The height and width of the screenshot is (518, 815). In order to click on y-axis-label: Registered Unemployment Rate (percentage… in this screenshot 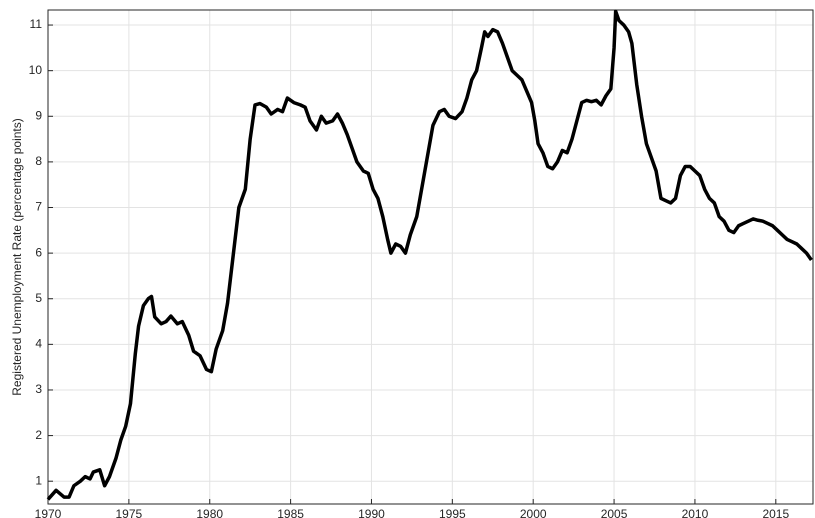, I will do `click(17, 256)`.